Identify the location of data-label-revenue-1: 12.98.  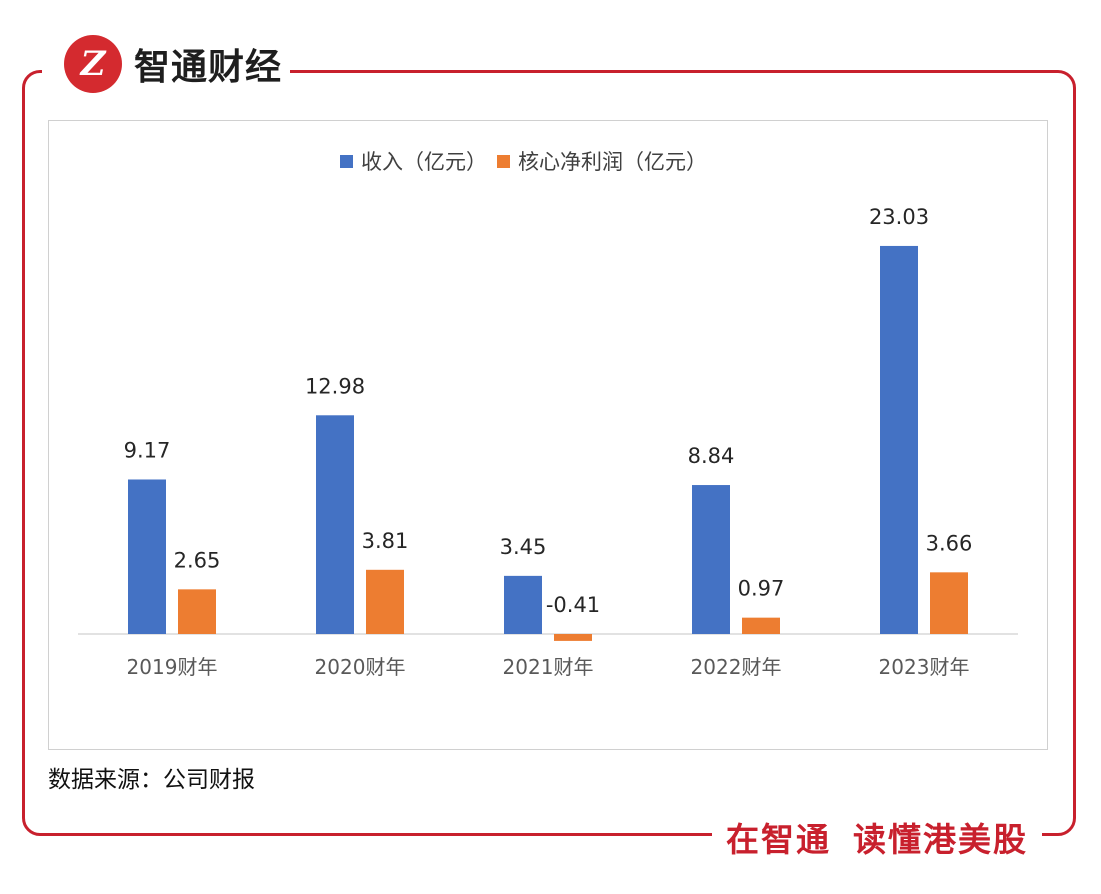
(335, 386).